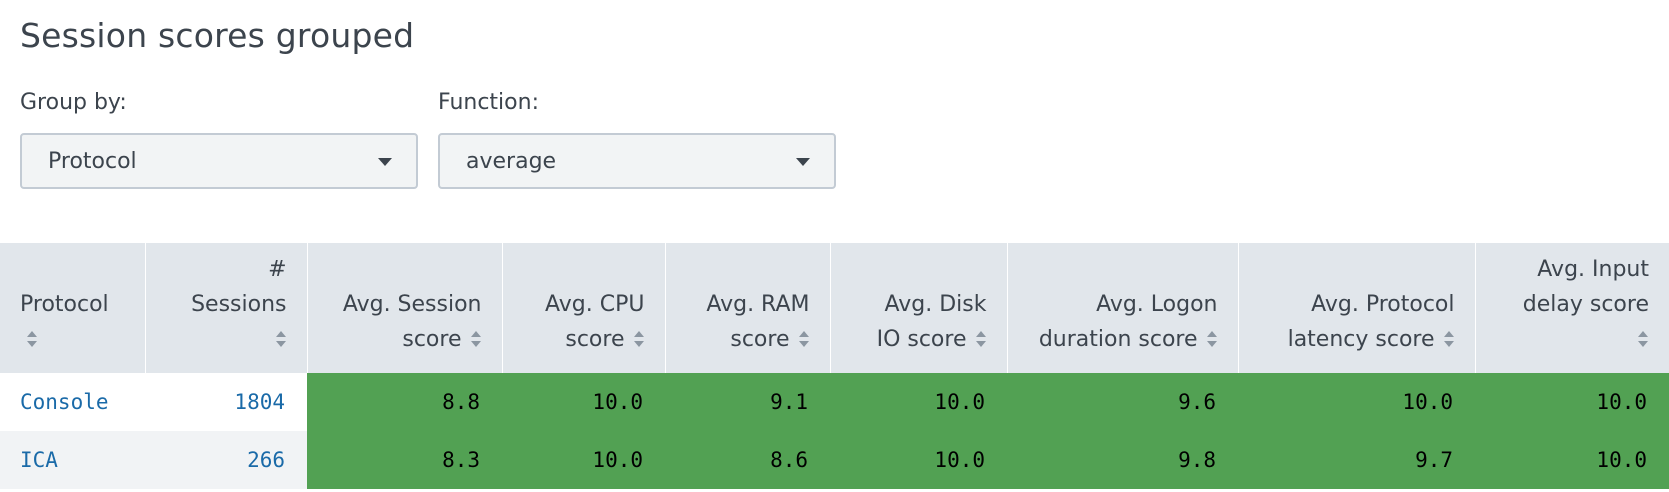  What do you see at coordinates (758, 304) in the screenshot?
I see `column-header-label-line1: Avg. RAM` at bounding box center [758, 304].